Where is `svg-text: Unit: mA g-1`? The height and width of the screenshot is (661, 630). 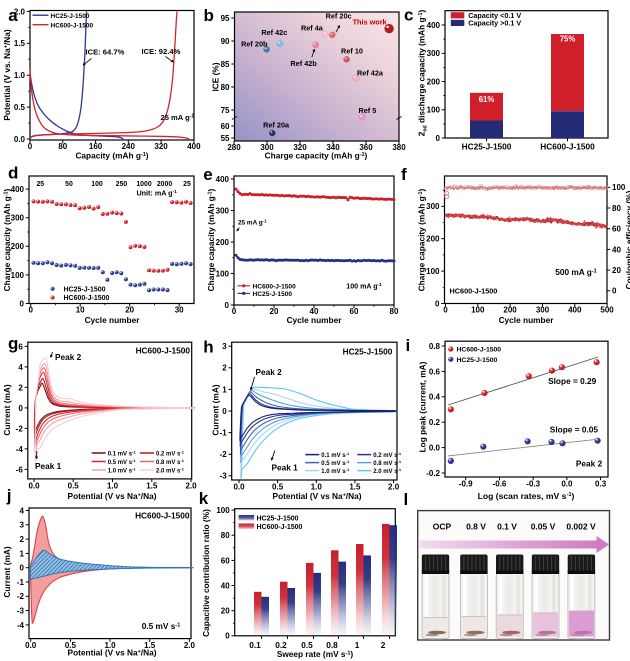 svg-text: Unit: mA g-1 is located at coordinates (156, 192).